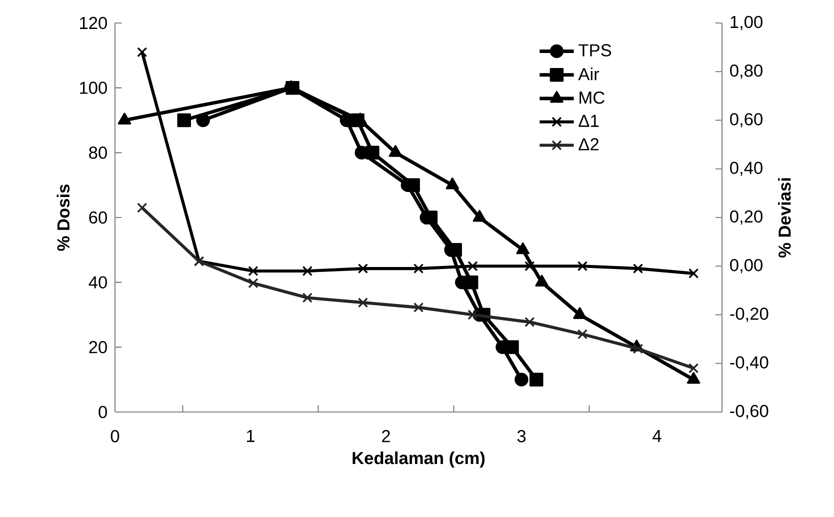 This screenshot has width=834, height=517. Describe the element at coordinates (746, 120) in the screenshot. I see `y2-tick-label: 0,60` at that location.